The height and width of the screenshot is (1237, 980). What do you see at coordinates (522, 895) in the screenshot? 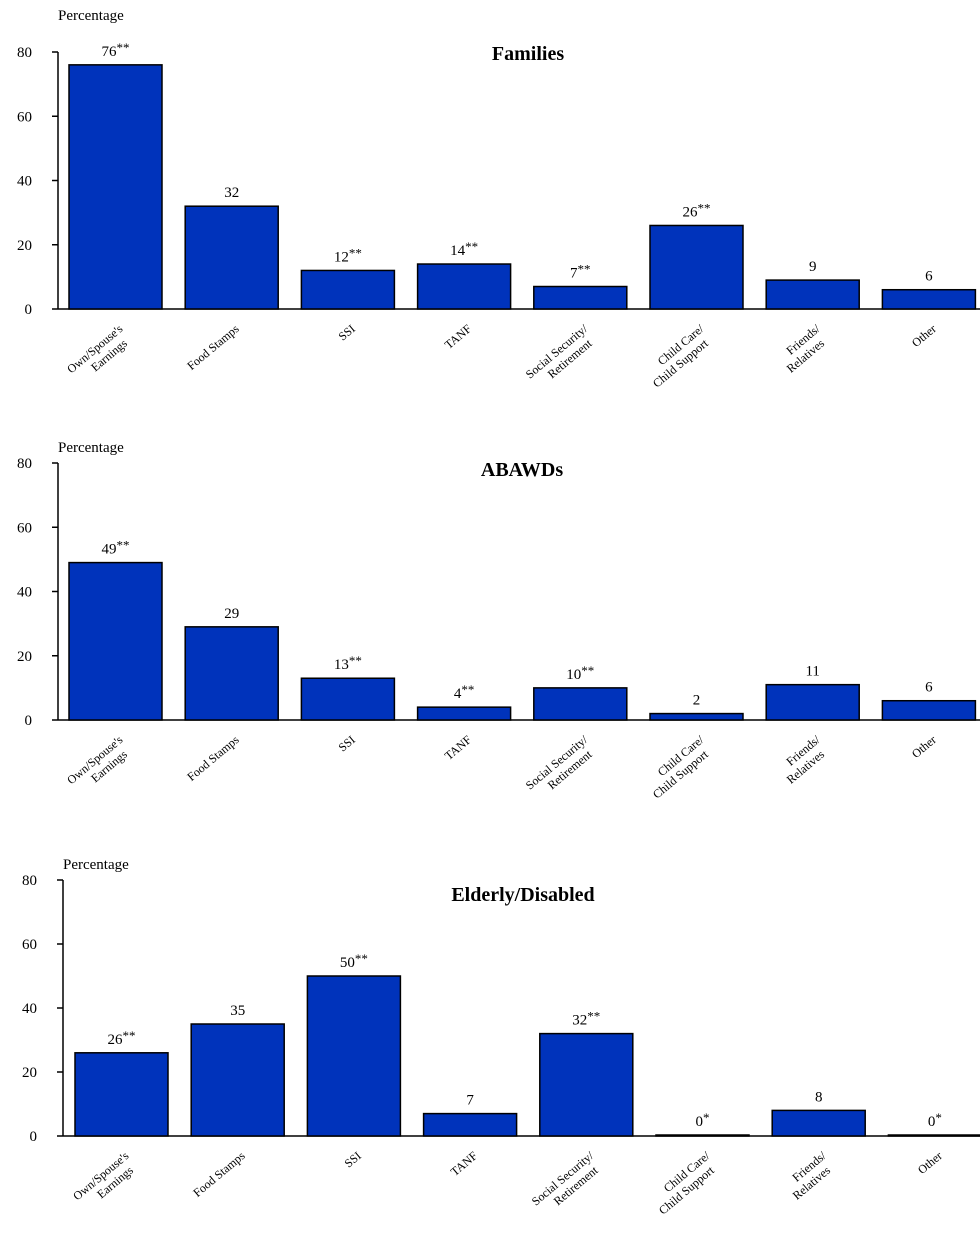
I see `chart-title: Elderly/Disabled` at bounding box center [522, 895].